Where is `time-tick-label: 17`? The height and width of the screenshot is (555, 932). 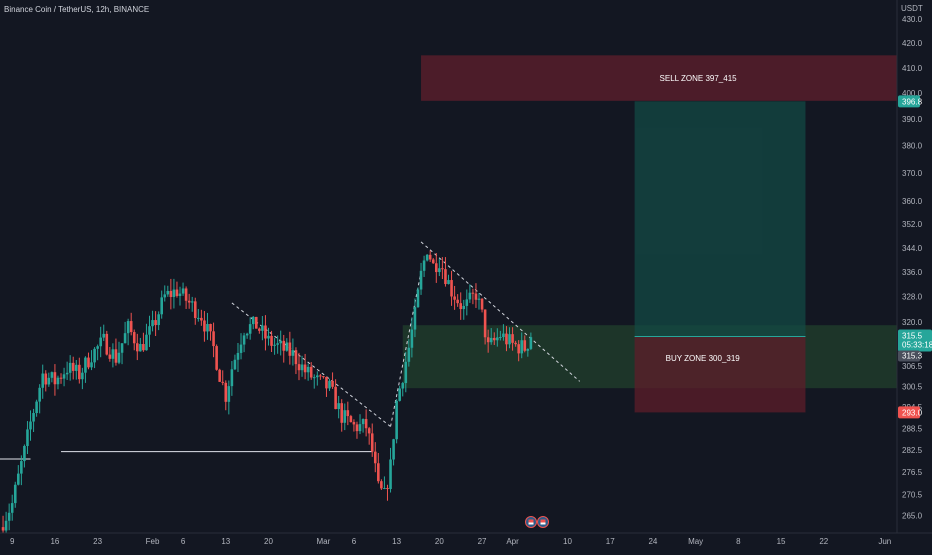
time-tick-label: 17 is located at coordinates (610, 541).